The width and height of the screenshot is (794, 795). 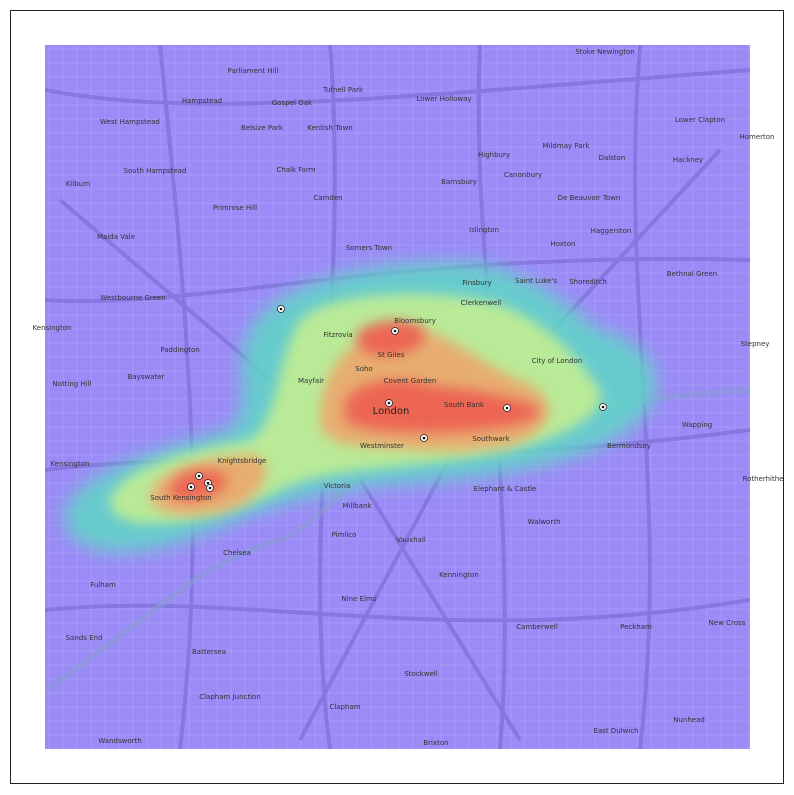 I want to click on place-label: Bloomsbury, so click(x=415, y=321).